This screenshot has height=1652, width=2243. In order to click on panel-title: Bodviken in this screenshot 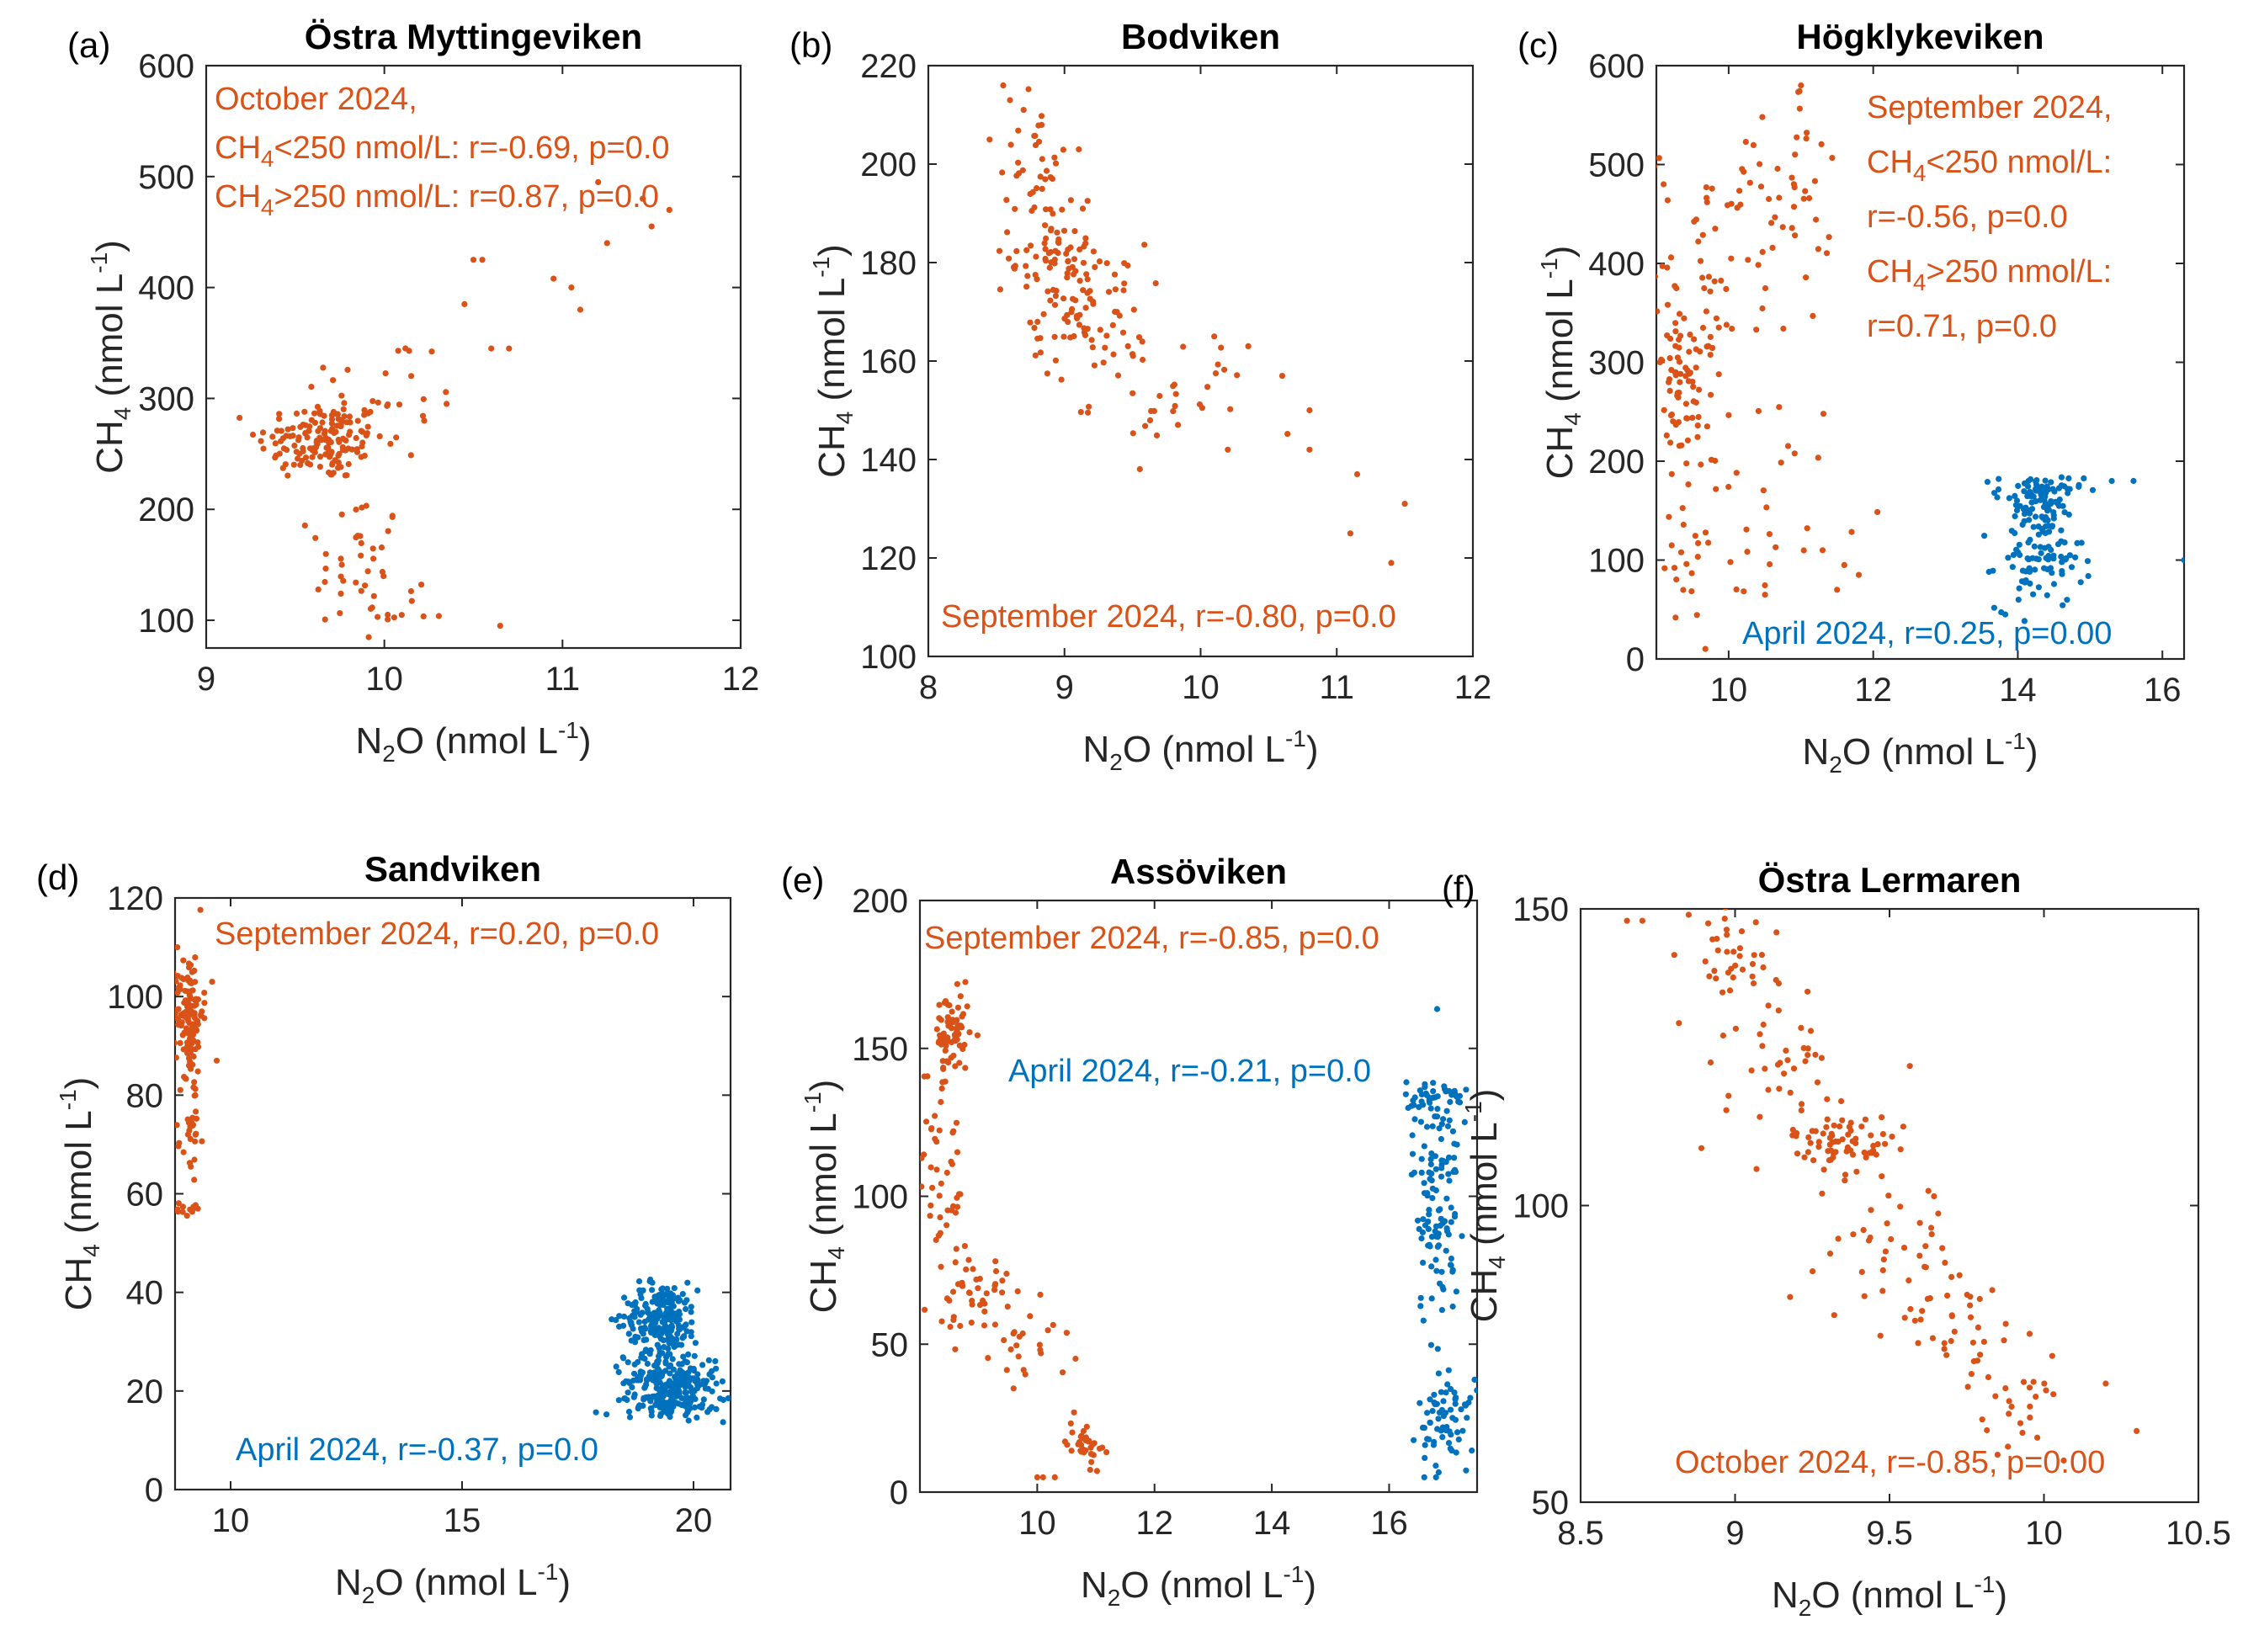, I will do `click(1200, 36)`.